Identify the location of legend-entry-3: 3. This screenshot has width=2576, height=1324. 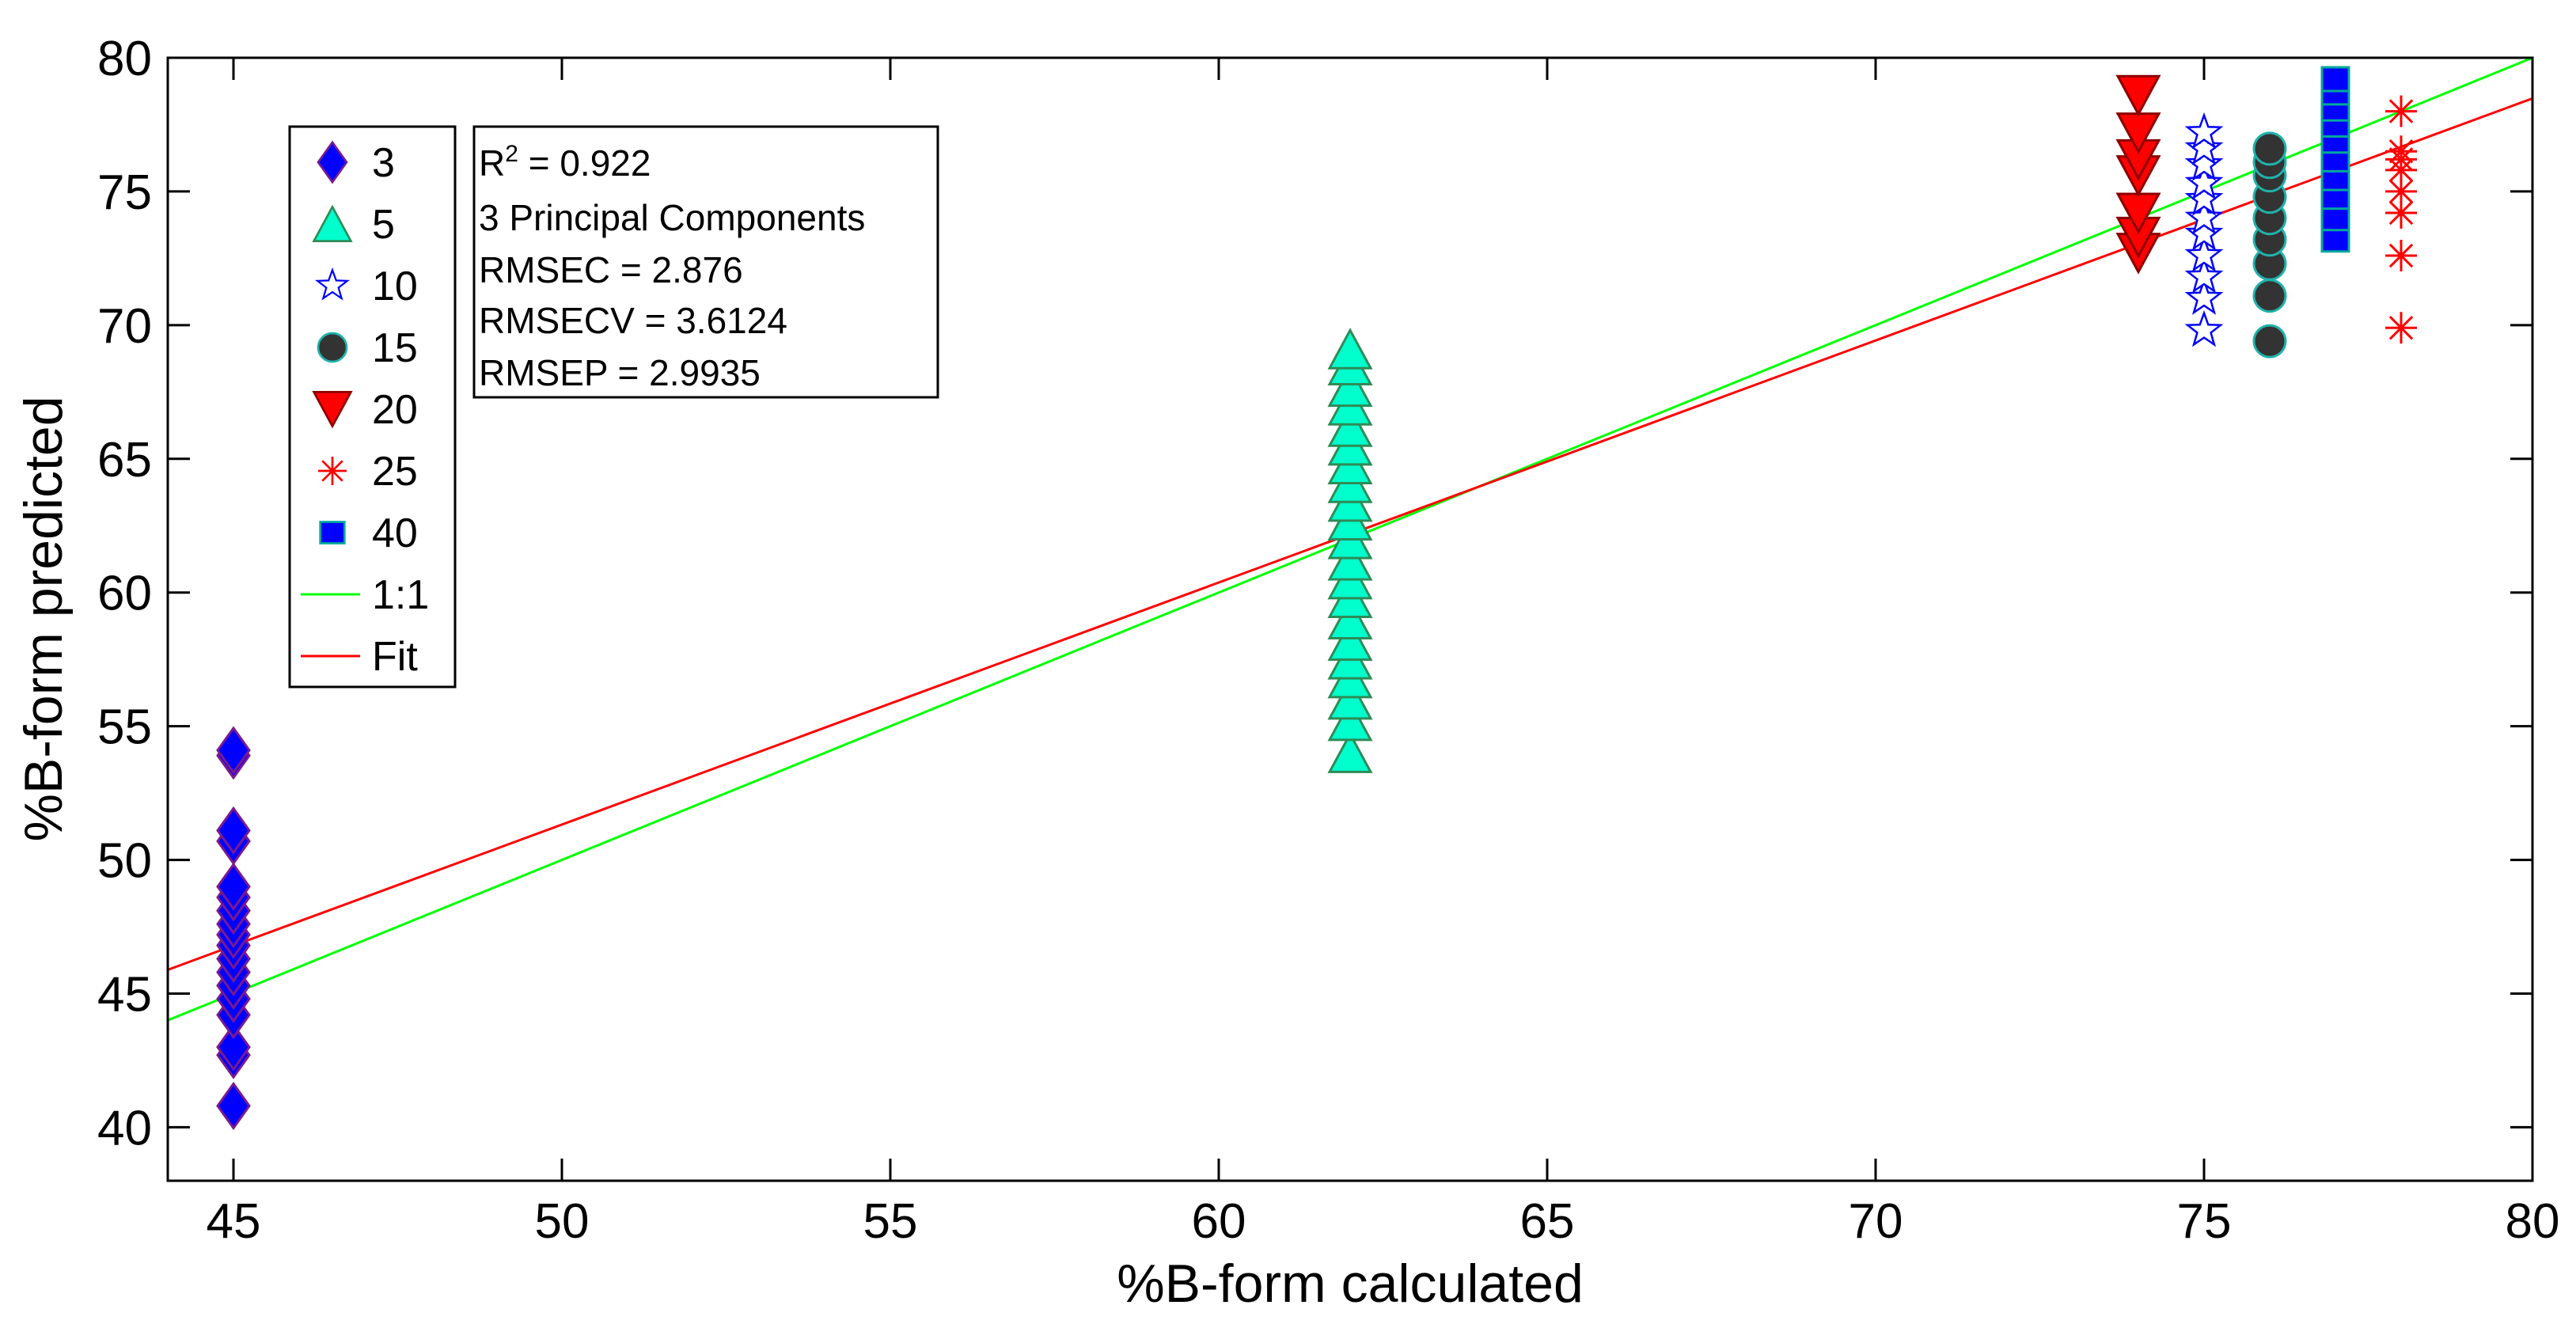
(356, 163).